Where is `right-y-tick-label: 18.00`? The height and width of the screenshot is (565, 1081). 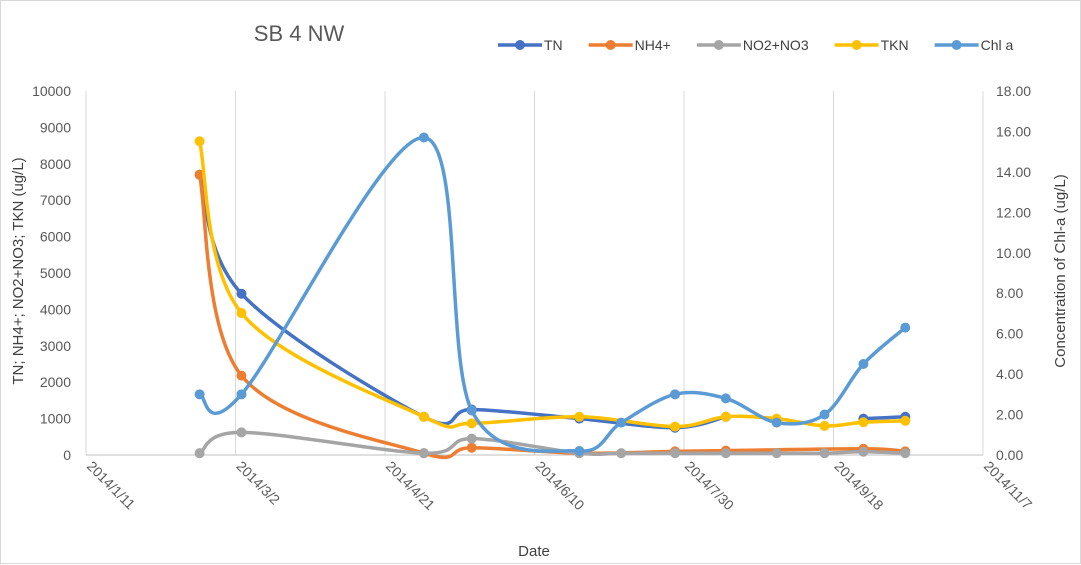
right-y-tick-label: 18.00 is located at coordinates (1013, 91).